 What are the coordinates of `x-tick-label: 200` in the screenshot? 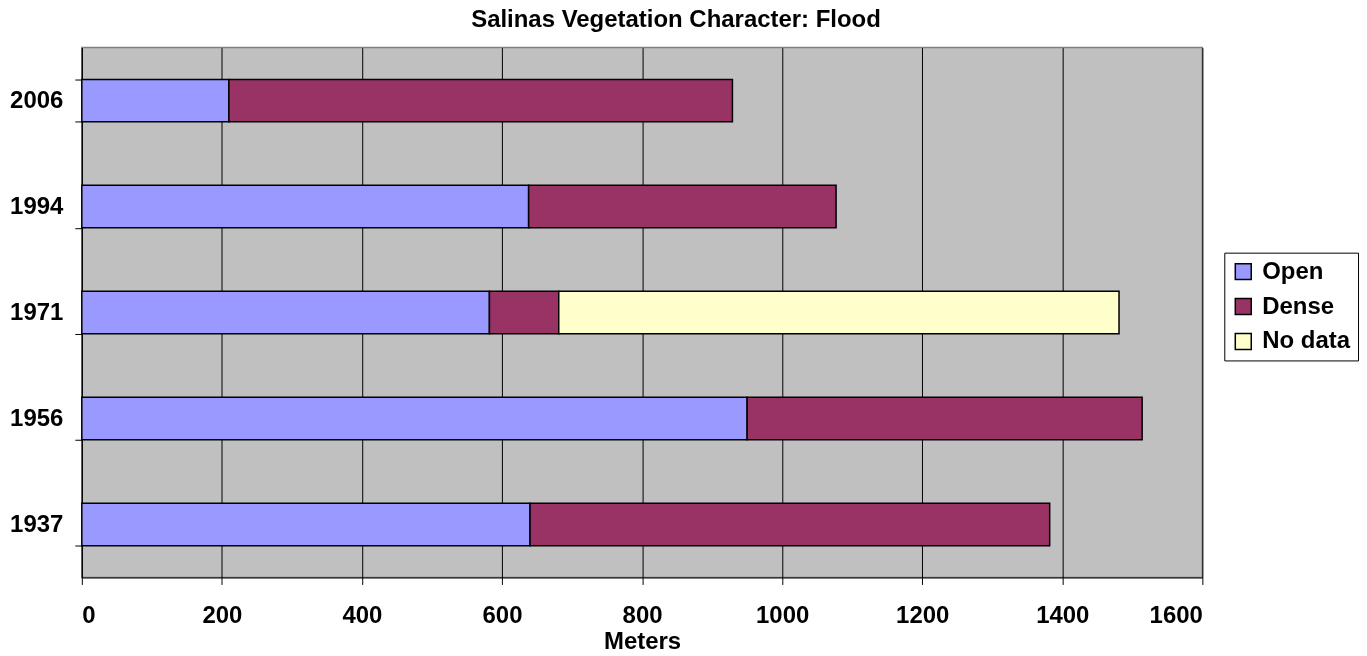 It's located at (222, 614).